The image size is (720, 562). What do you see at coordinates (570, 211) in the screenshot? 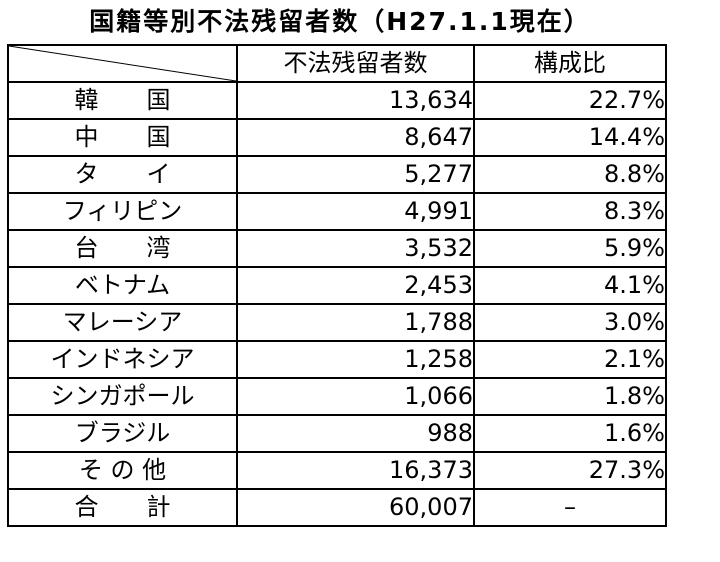
I see `ratio-cell: 8.3%` at bounding box center [570, 211].